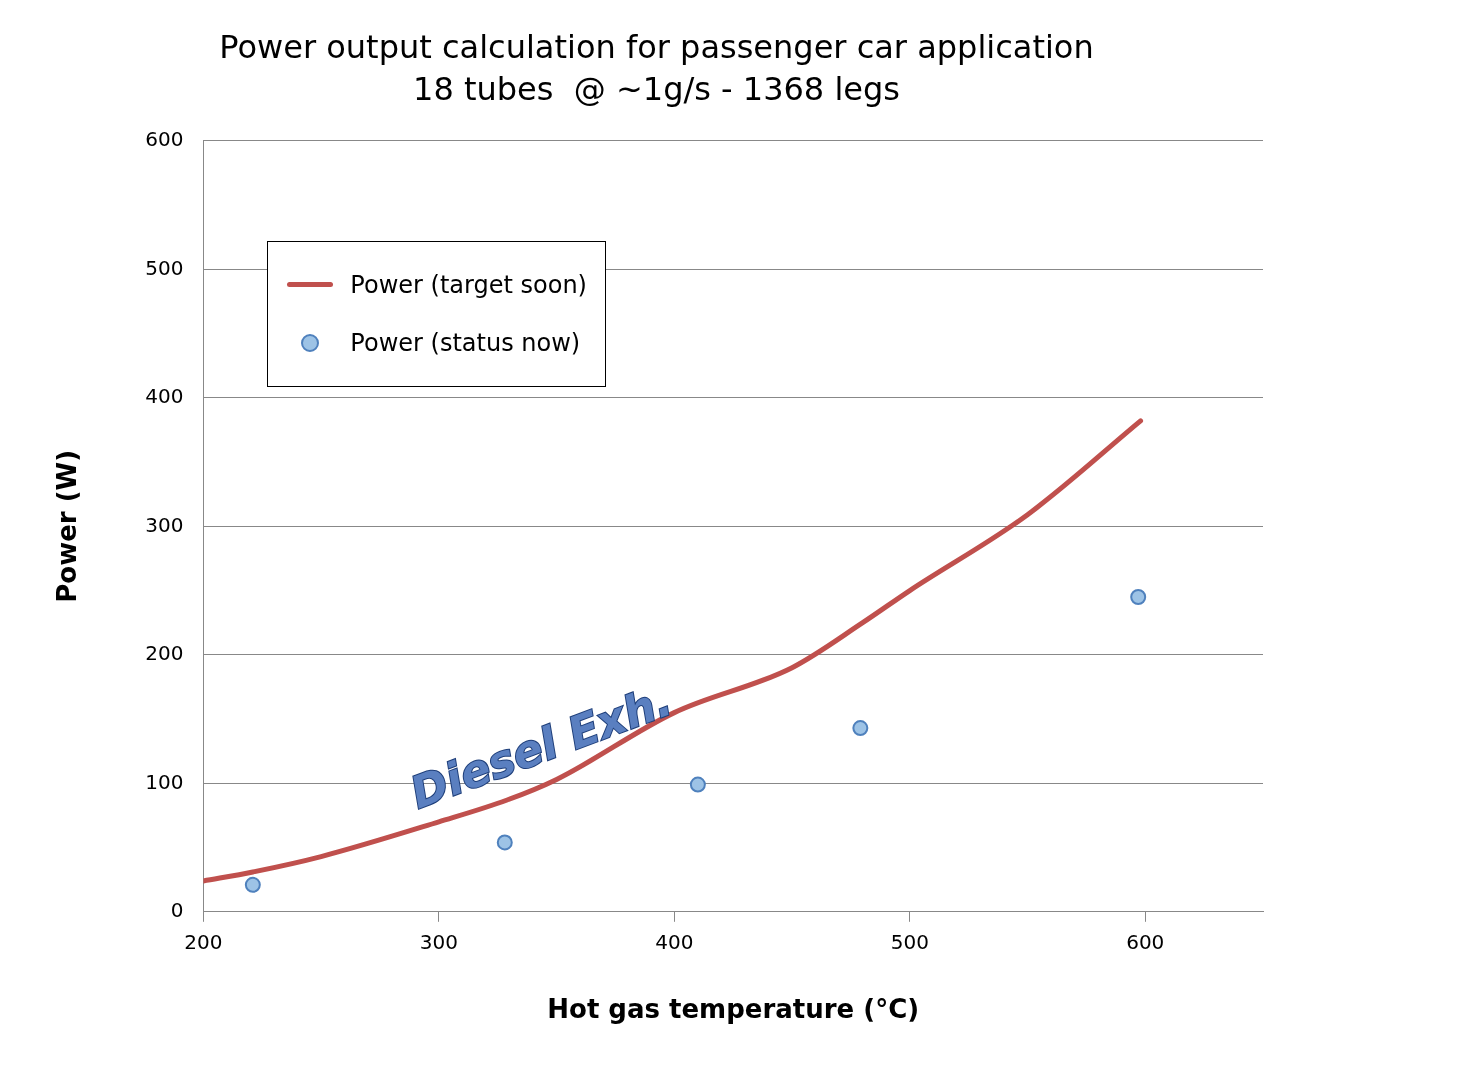 This screenshot has width=1478, height=1071. What do you see at coordinates (468, 284) in the screenshot?
I see `legend-label: Power (target soon)` at bounding box center [468, 284].